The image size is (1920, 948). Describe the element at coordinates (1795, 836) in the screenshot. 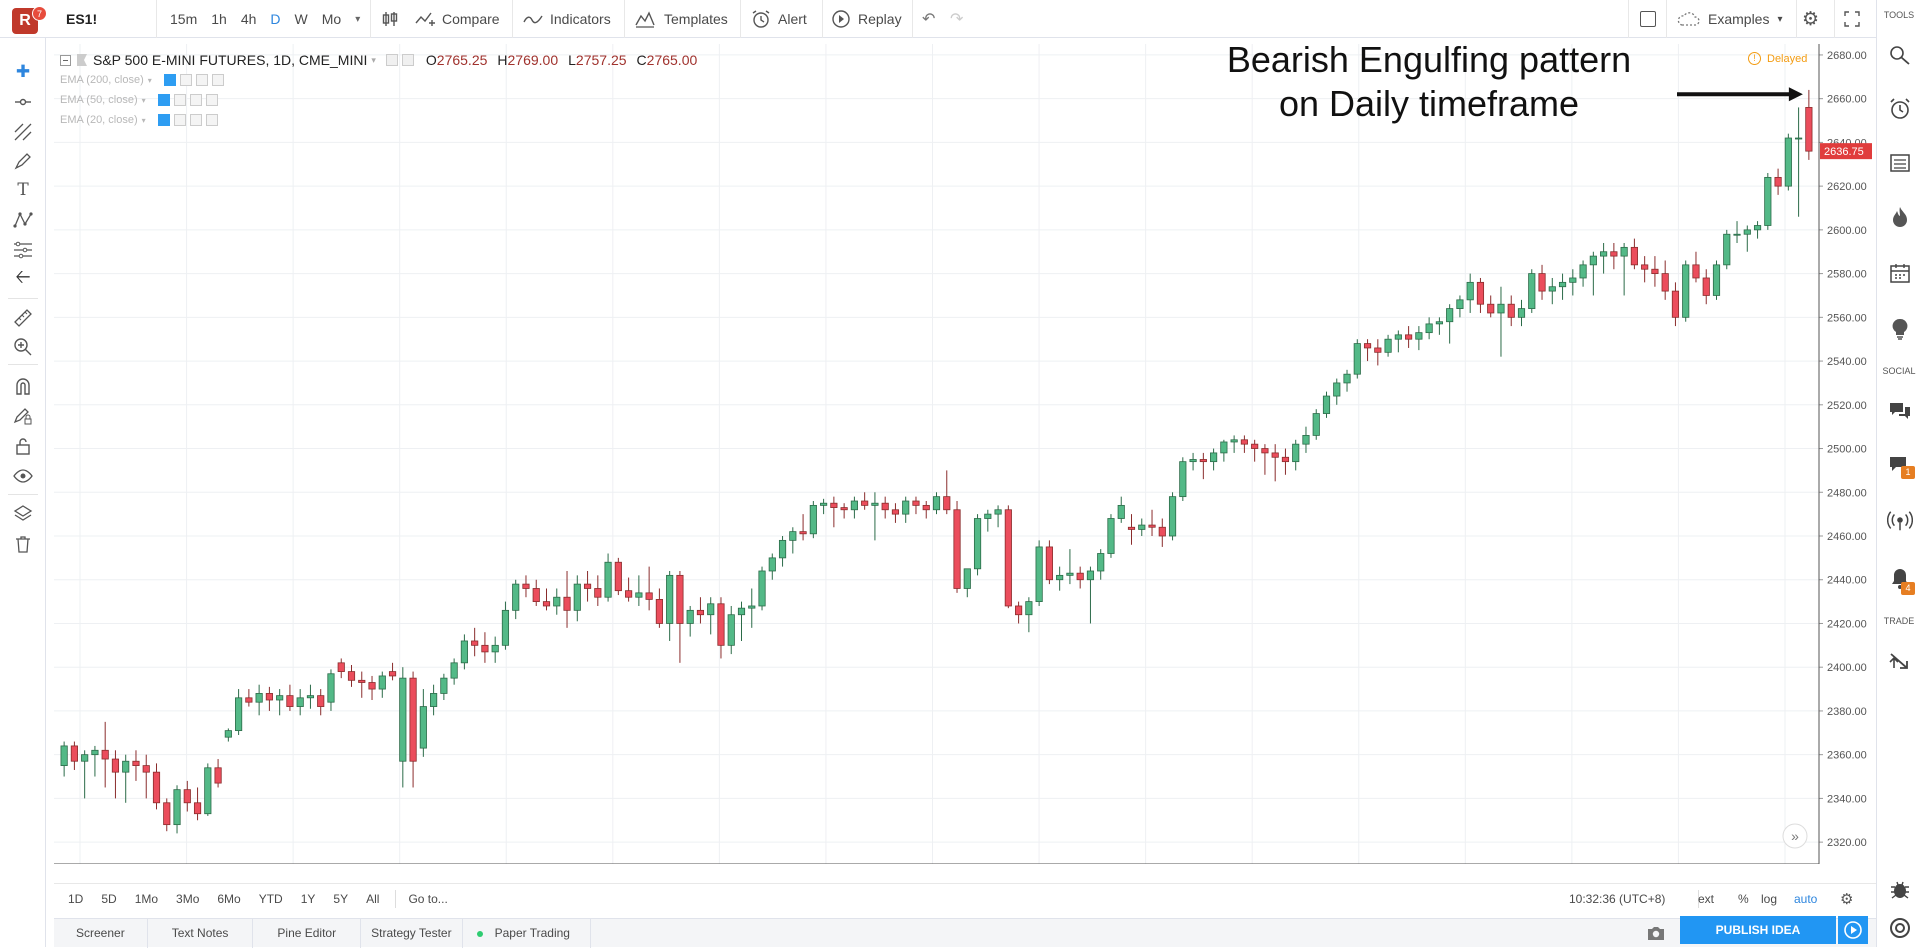

I see `scroll-to-realtime-button` at that location.